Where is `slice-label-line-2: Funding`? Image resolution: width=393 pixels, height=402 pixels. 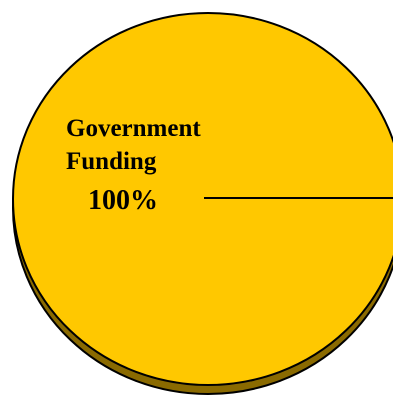 slice-label-line-2: Funding is located at coordinates (111, 161).